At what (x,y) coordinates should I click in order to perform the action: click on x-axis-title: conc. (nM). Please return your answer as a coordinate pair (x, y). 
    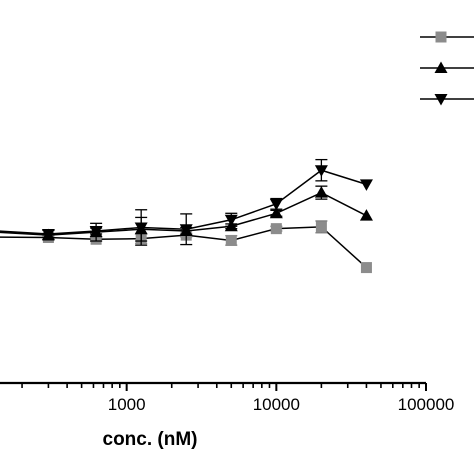
    Looking at the image, I should click on (150, 439).